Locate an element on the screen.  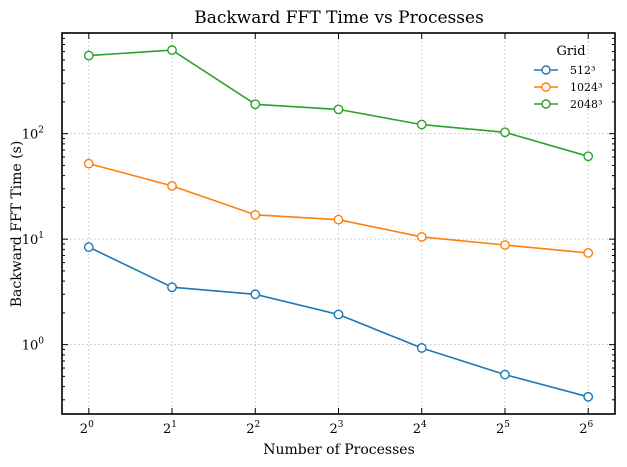
x-tick-label: 22 is located at coordinates (253, 428).